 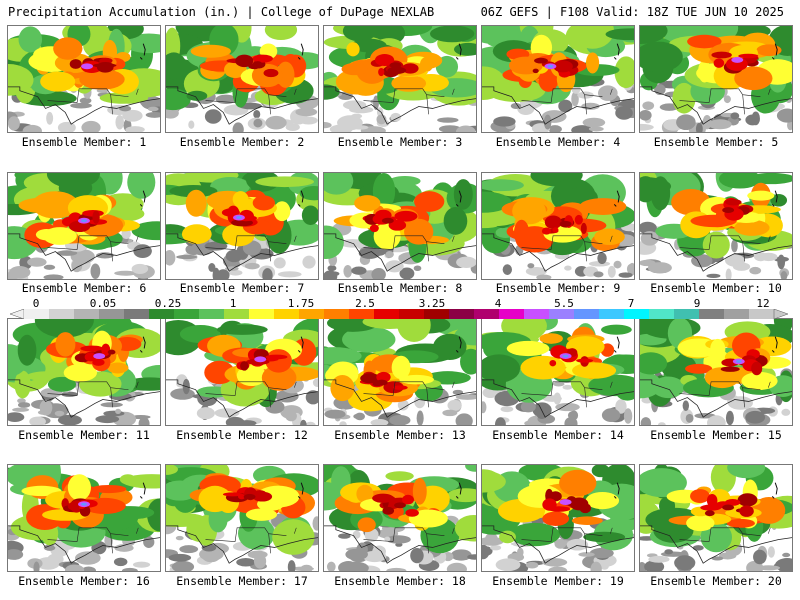 I want to click on ensemble-member-caption: Ensemble Member: 9, so click(x=558, y=288).